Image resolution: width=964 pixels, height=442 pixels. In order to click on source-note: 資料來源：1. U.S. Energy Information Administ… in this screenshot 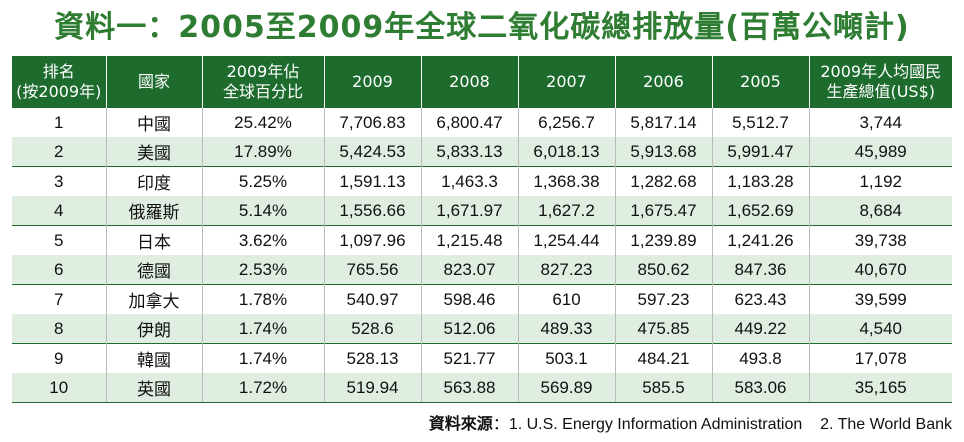, I will do `click(690, 424)`.